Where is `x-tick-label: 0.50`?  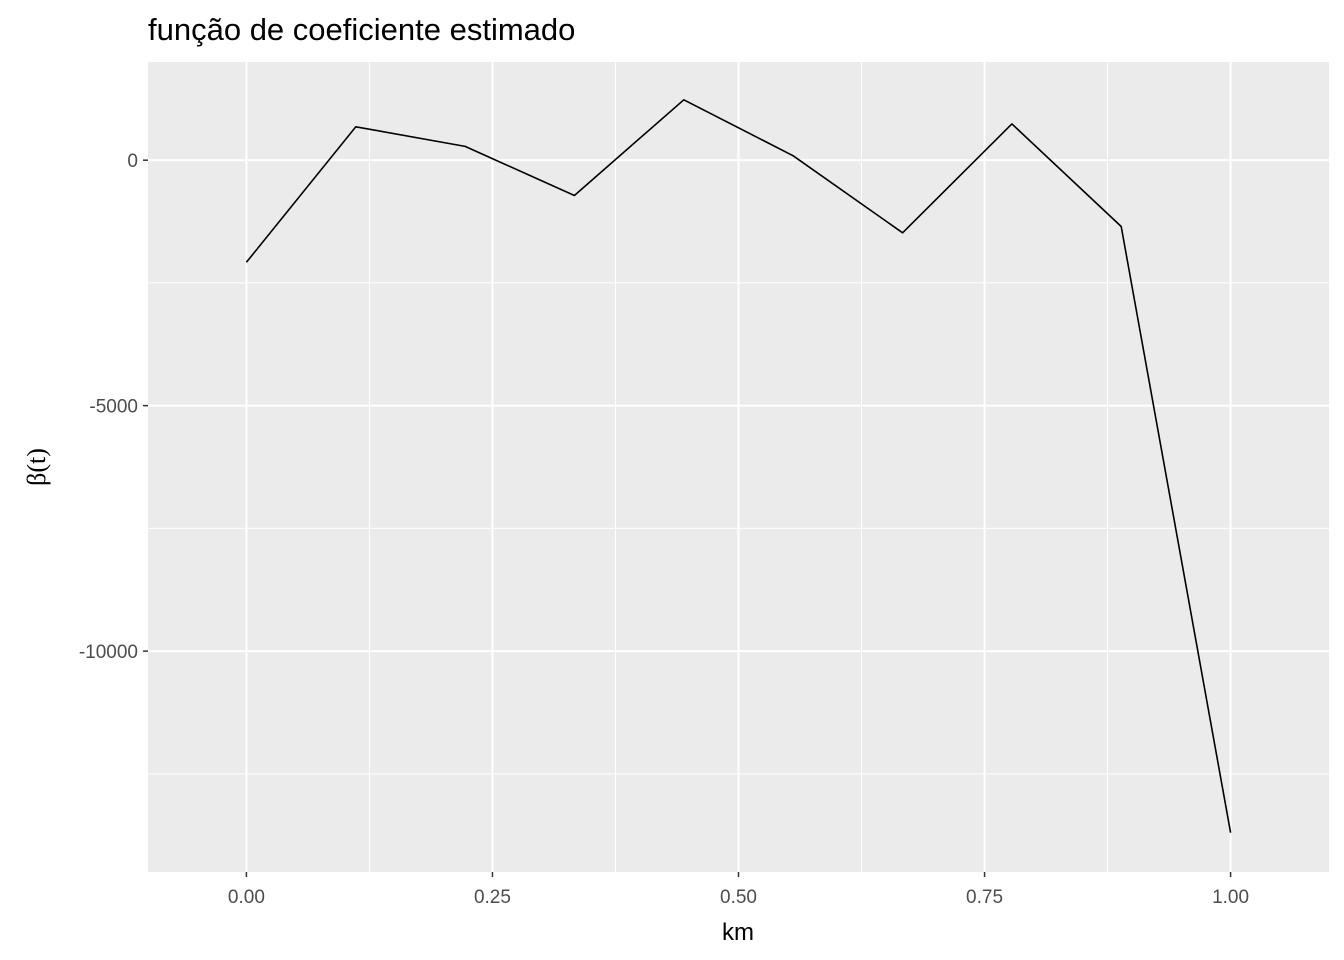 x-tick-label: 0.50 is located at coordinates (738, 897).